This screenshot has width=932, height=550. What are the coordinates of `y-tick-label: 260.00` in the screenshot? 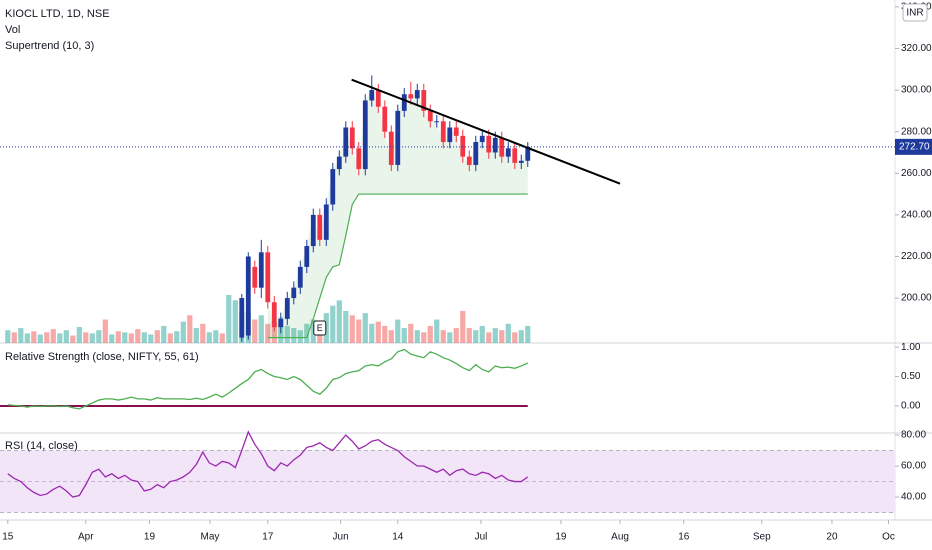 It's located at (916, 173).